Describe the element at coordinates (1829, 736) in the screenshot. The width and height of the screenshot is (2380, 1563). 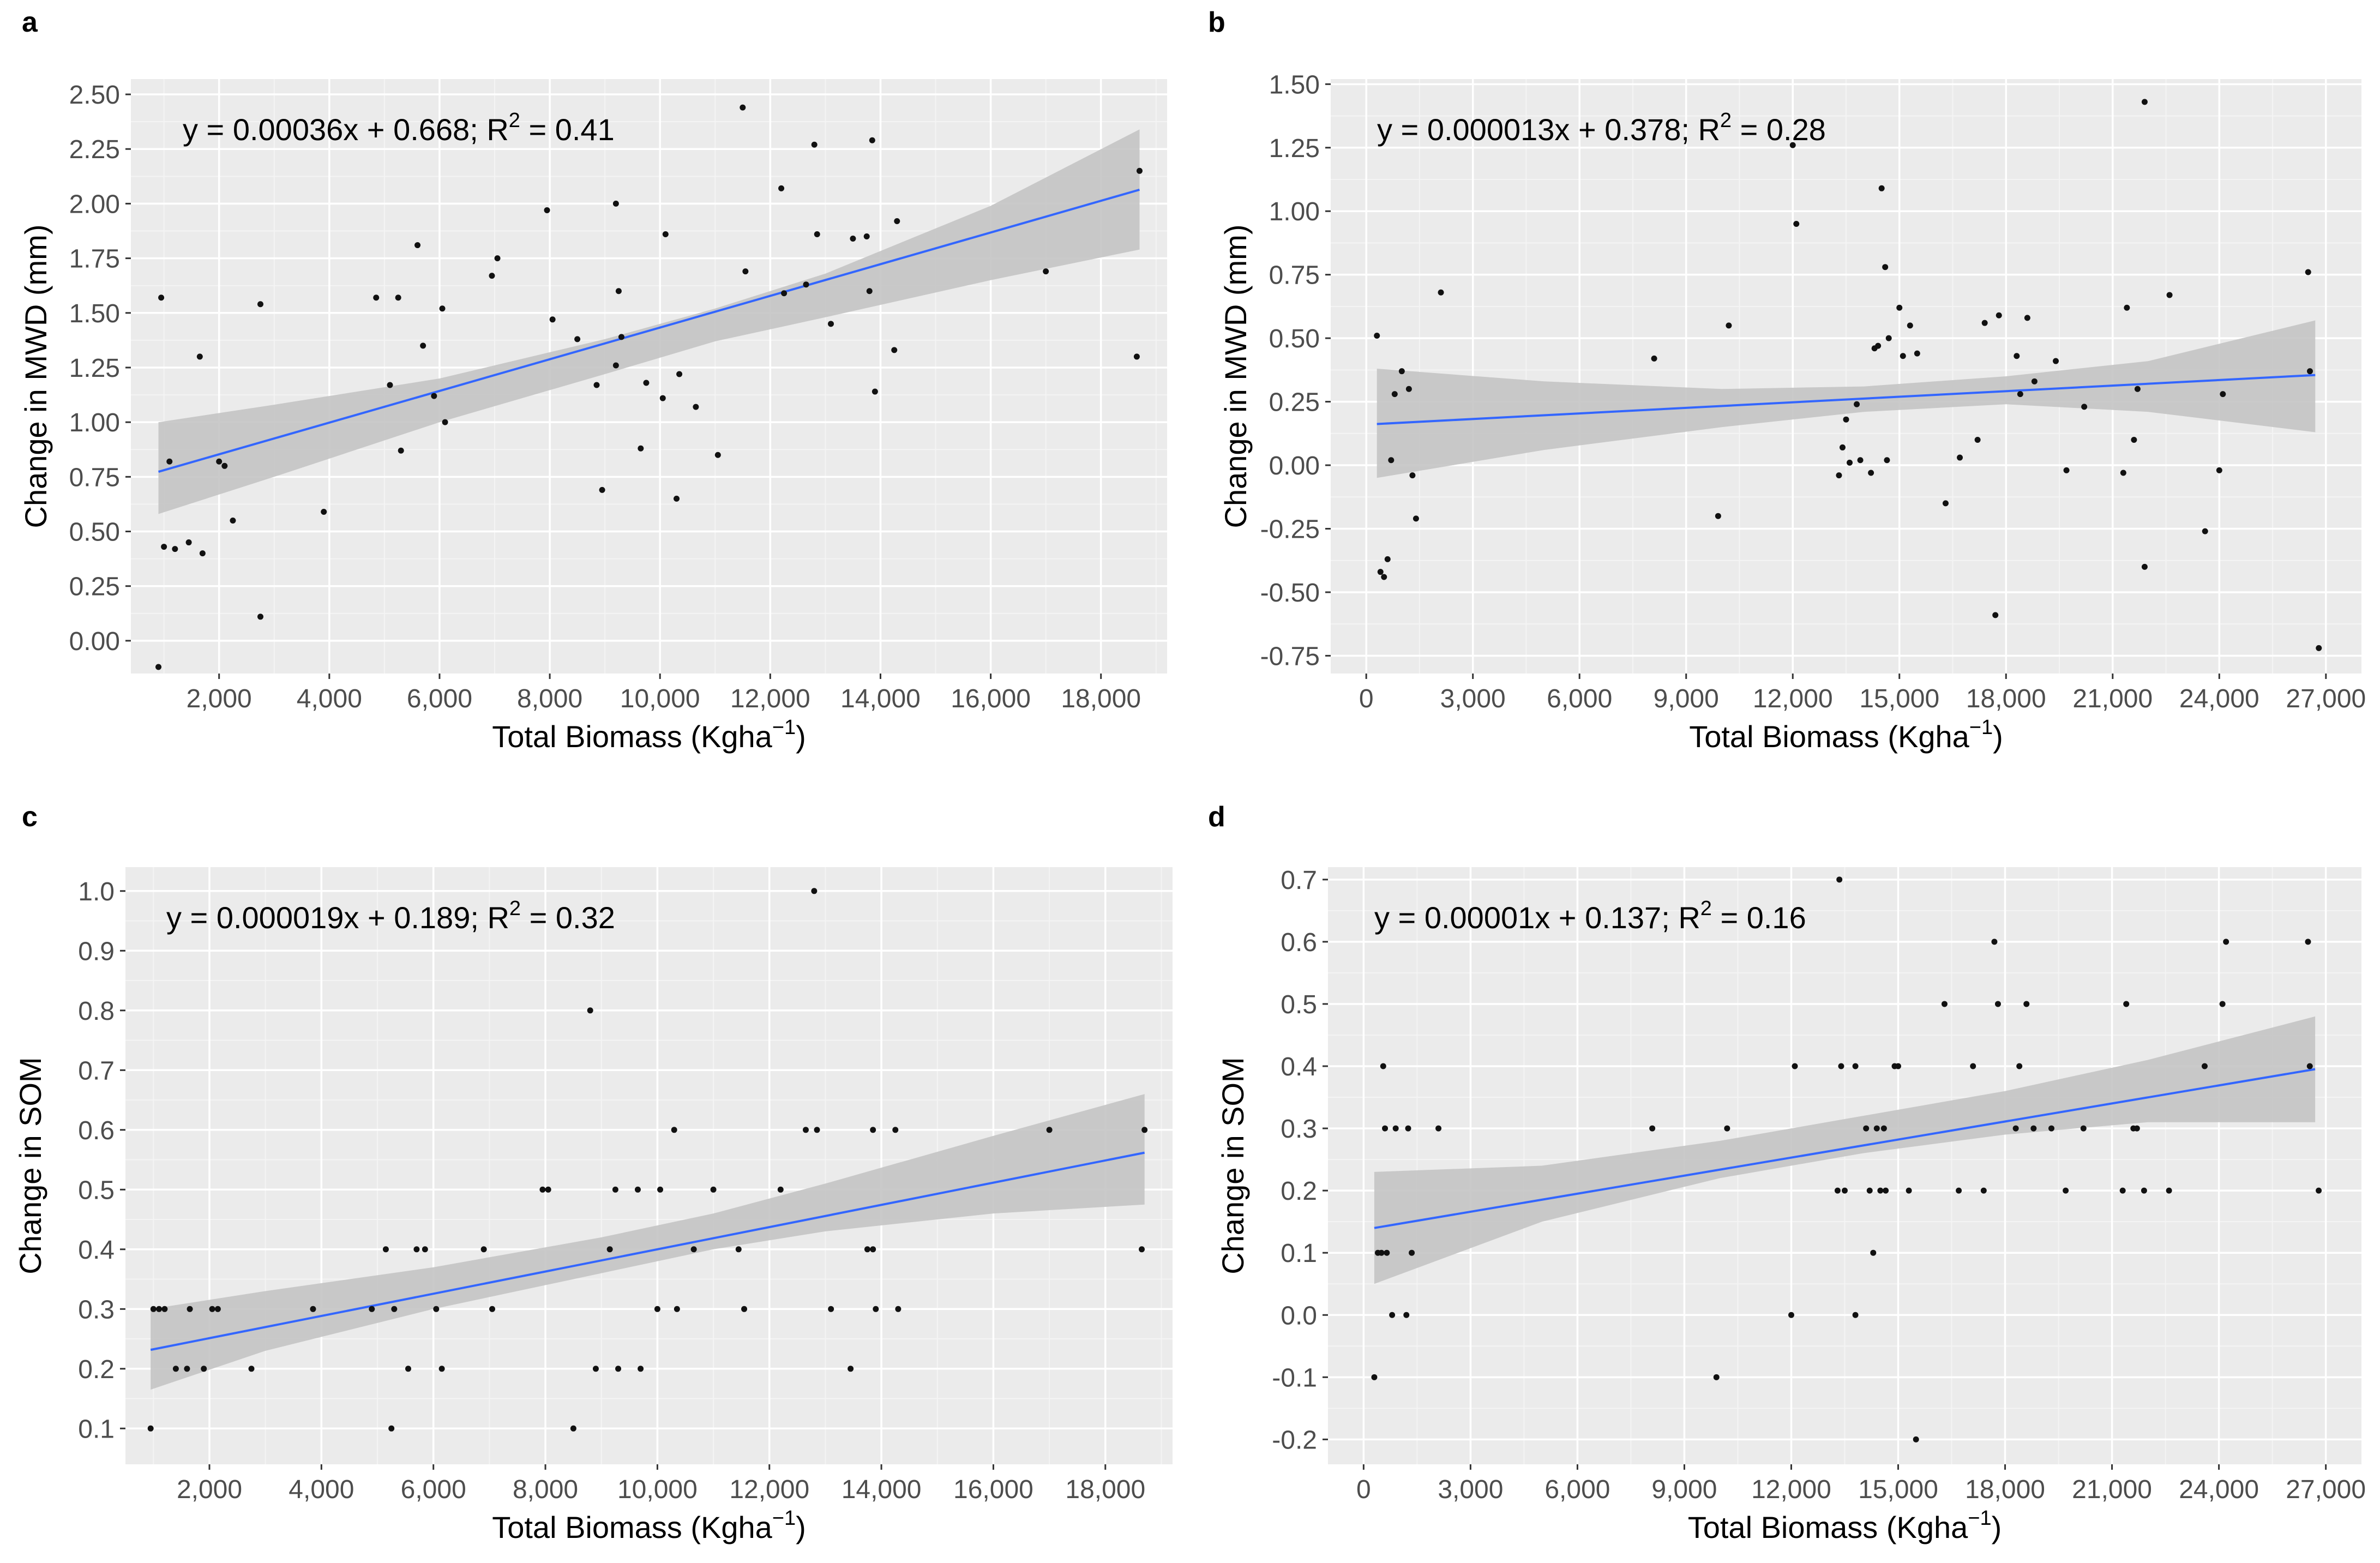
I see `x-axis-label-main: Total Biomass (Kgha` at that location.